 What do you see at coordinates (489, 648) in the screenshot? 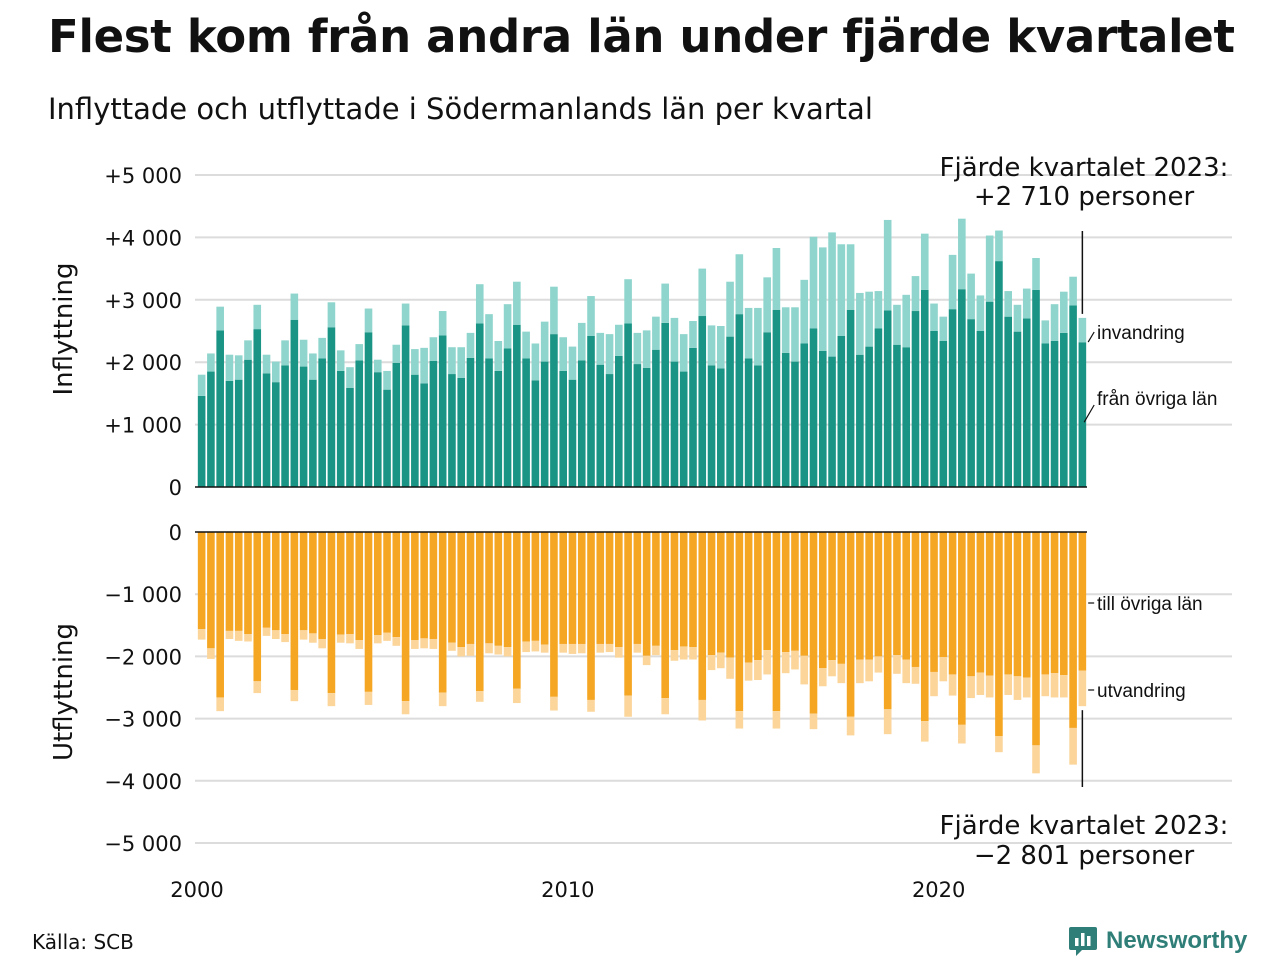
I see `bar-utvandring-2007K4` at bounding box center [489, 648].